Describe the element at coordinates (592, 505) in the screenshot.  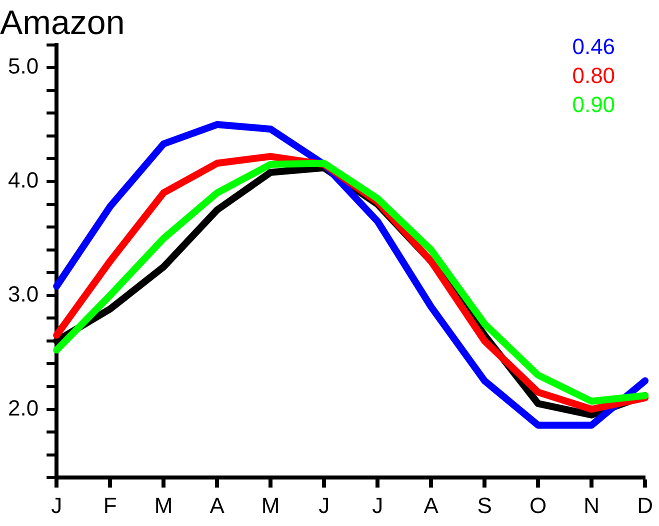
I see `x-tick-label: N` at that location.